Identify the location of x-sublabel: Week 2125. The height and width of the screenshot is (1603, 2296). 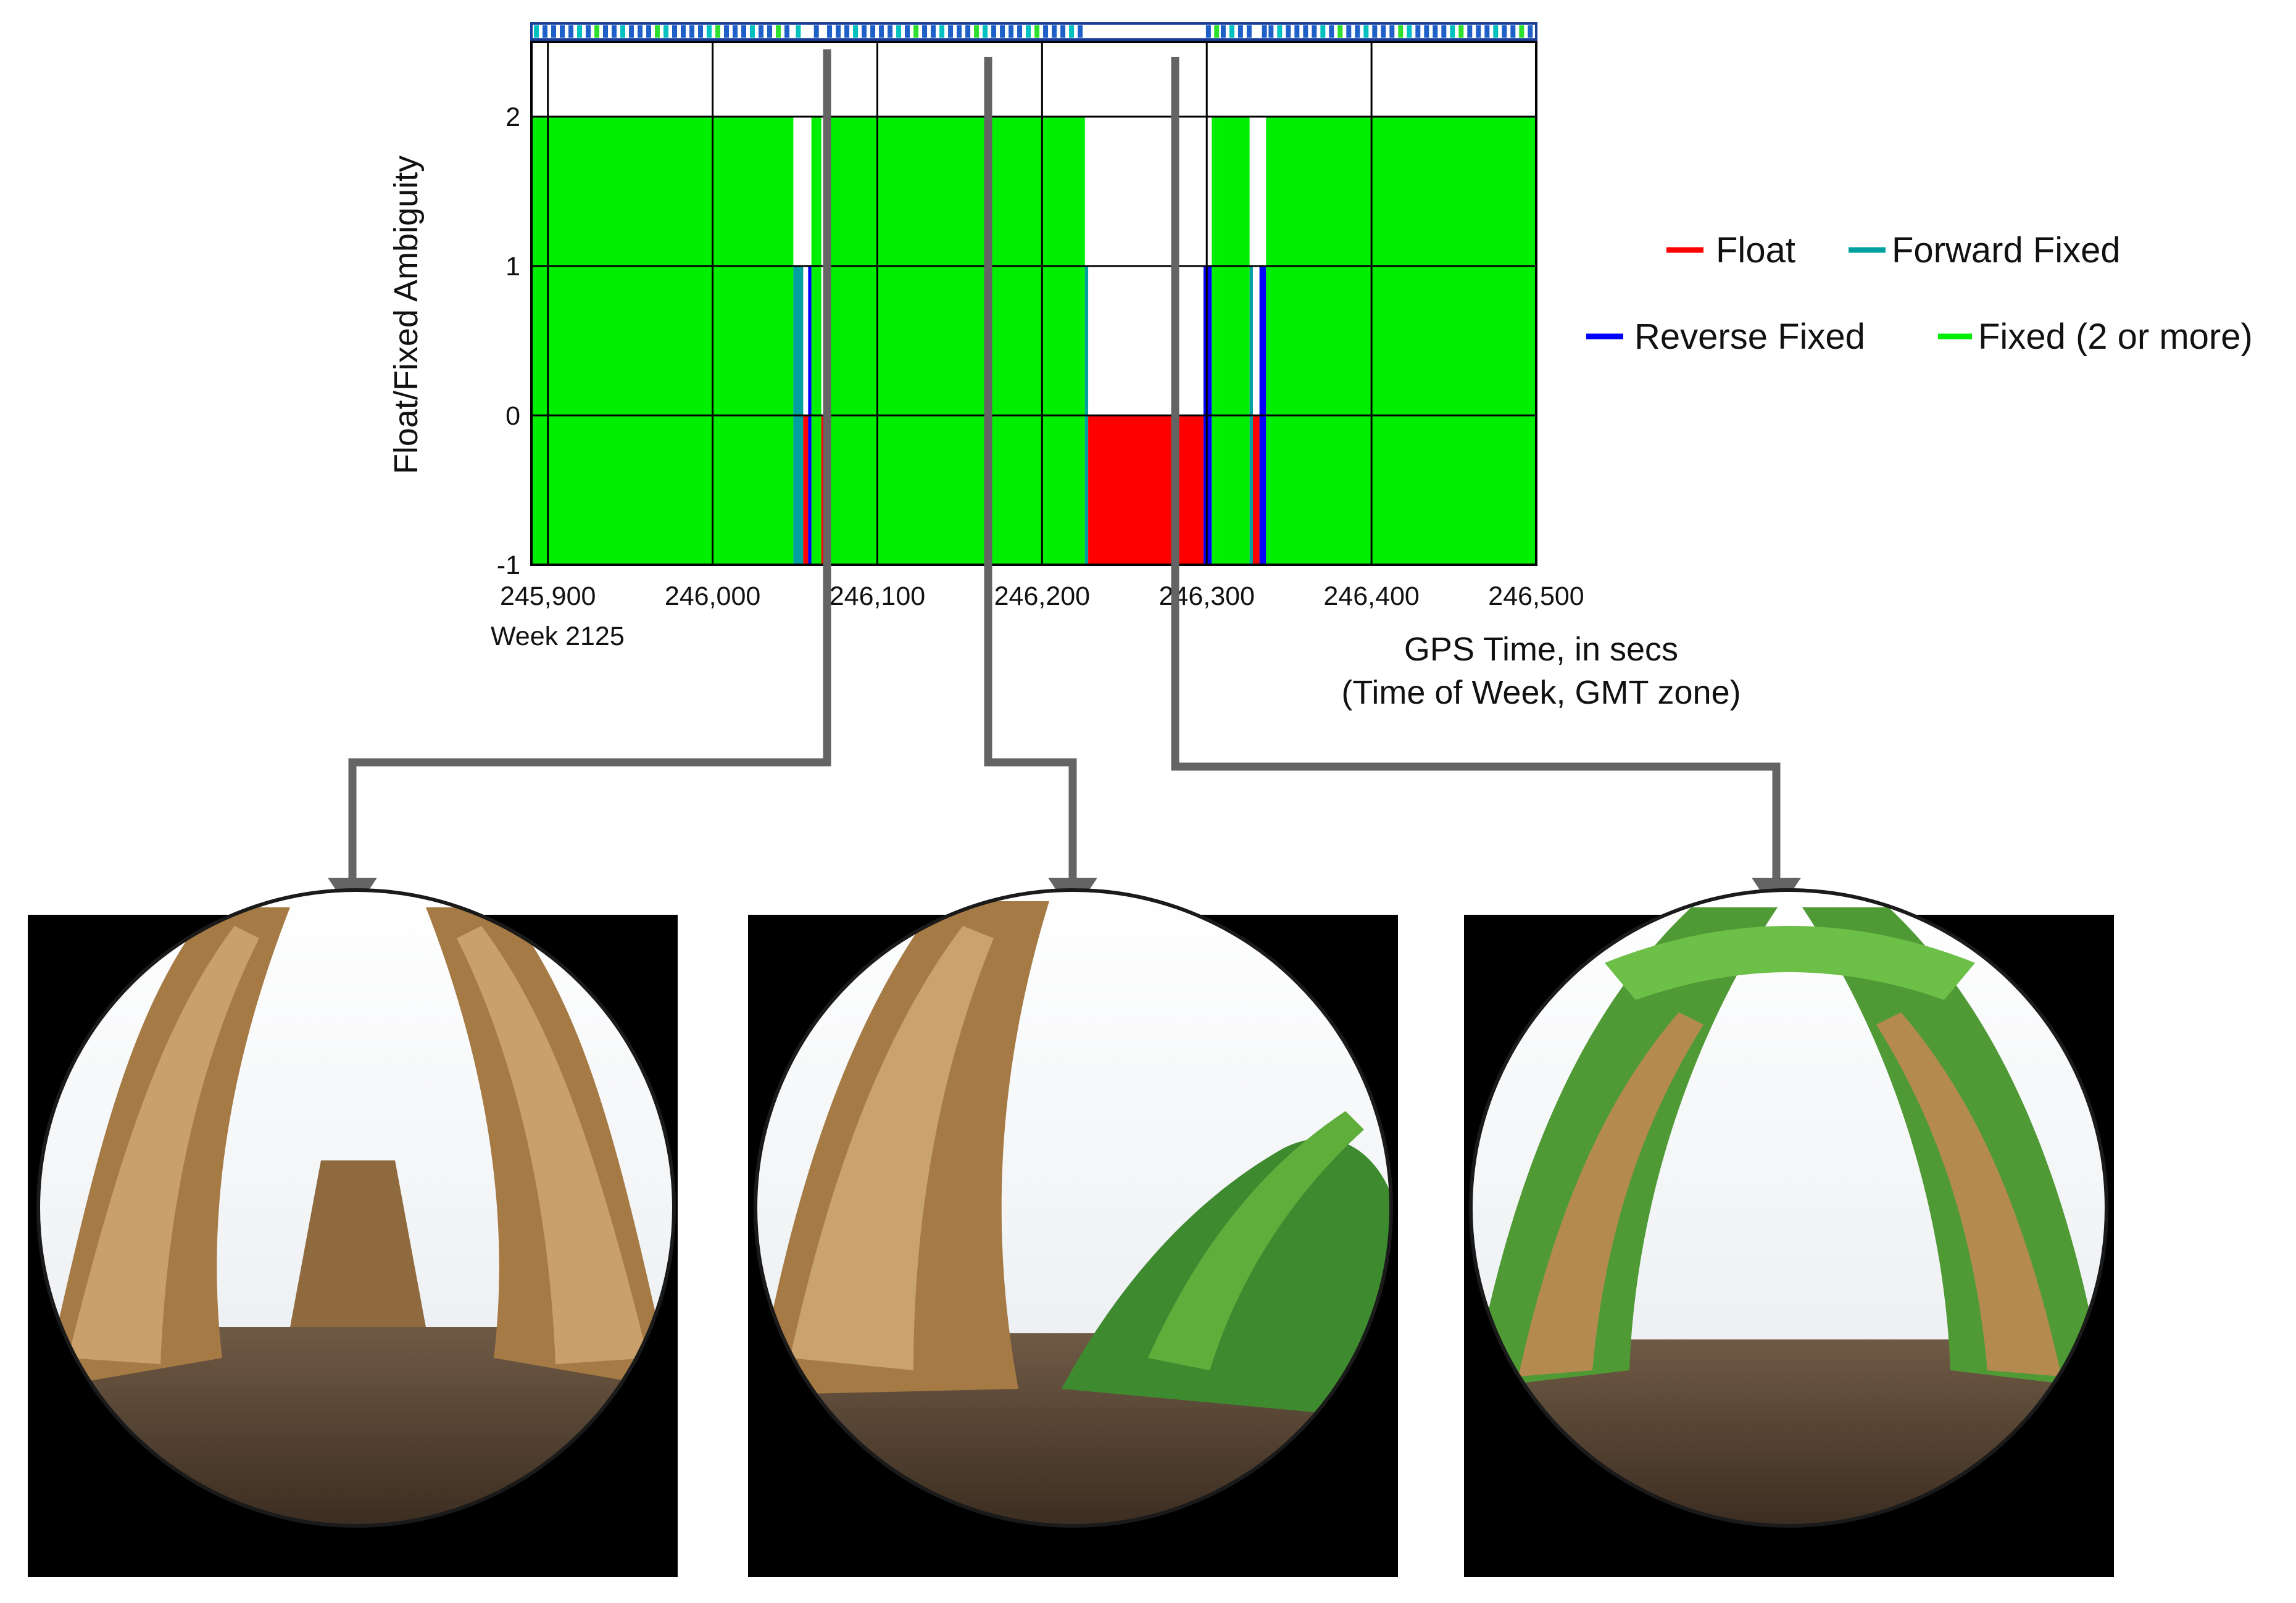
(558, 636).